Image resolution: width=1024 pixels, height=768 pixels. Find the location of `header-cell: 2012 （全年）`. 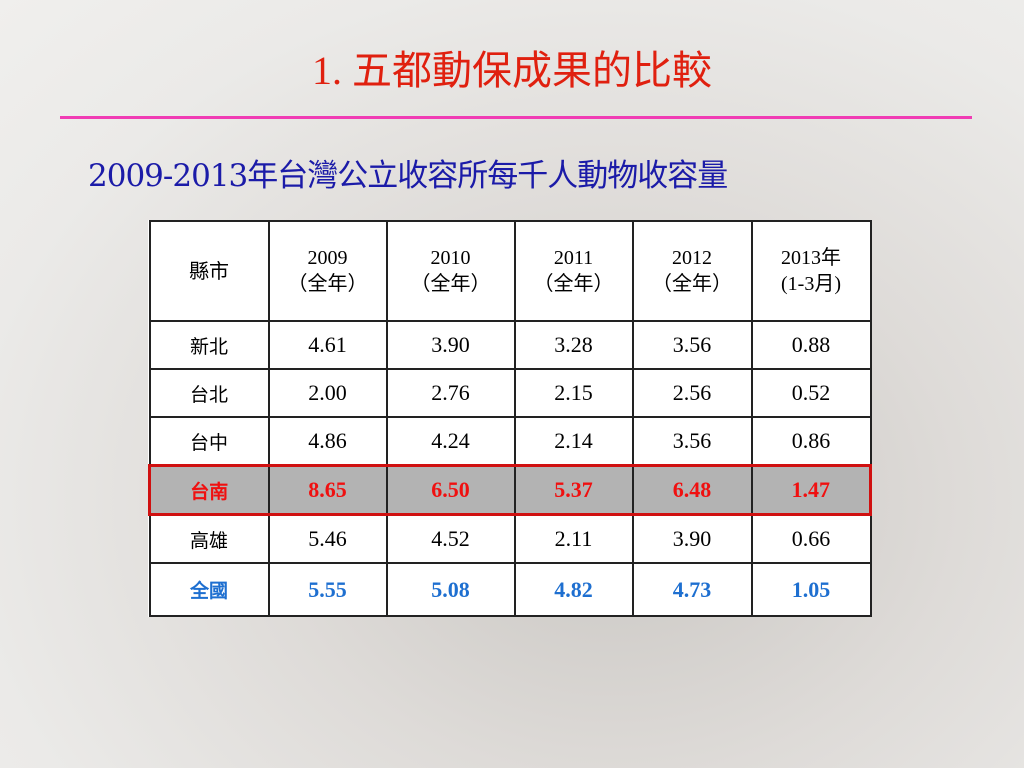

header-cell: 2012 （全年） is located at coordinates (692, 271).